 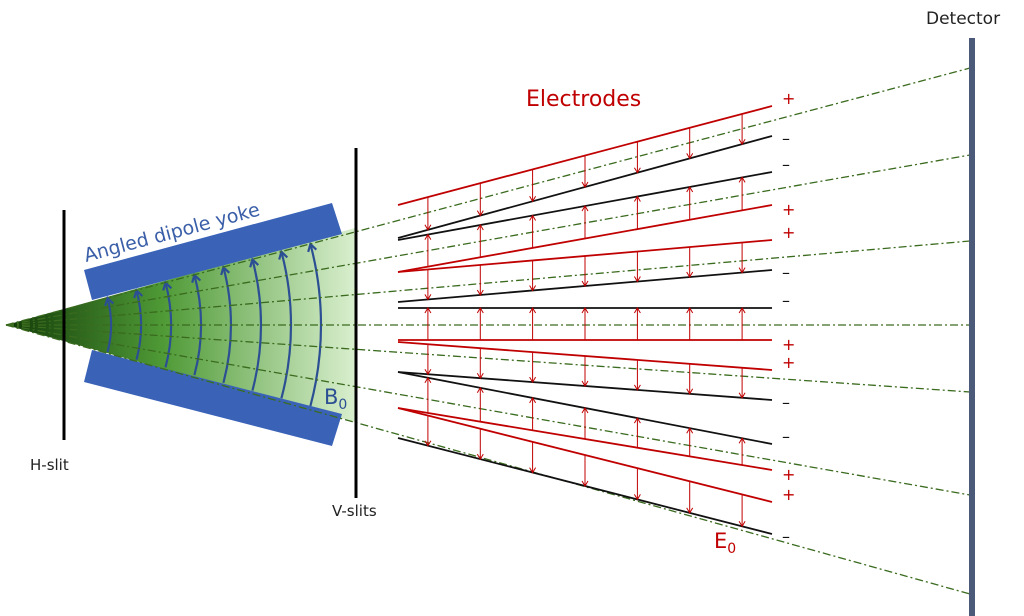 I want to click on b-field-label: B0, so click(x=335, y=399).